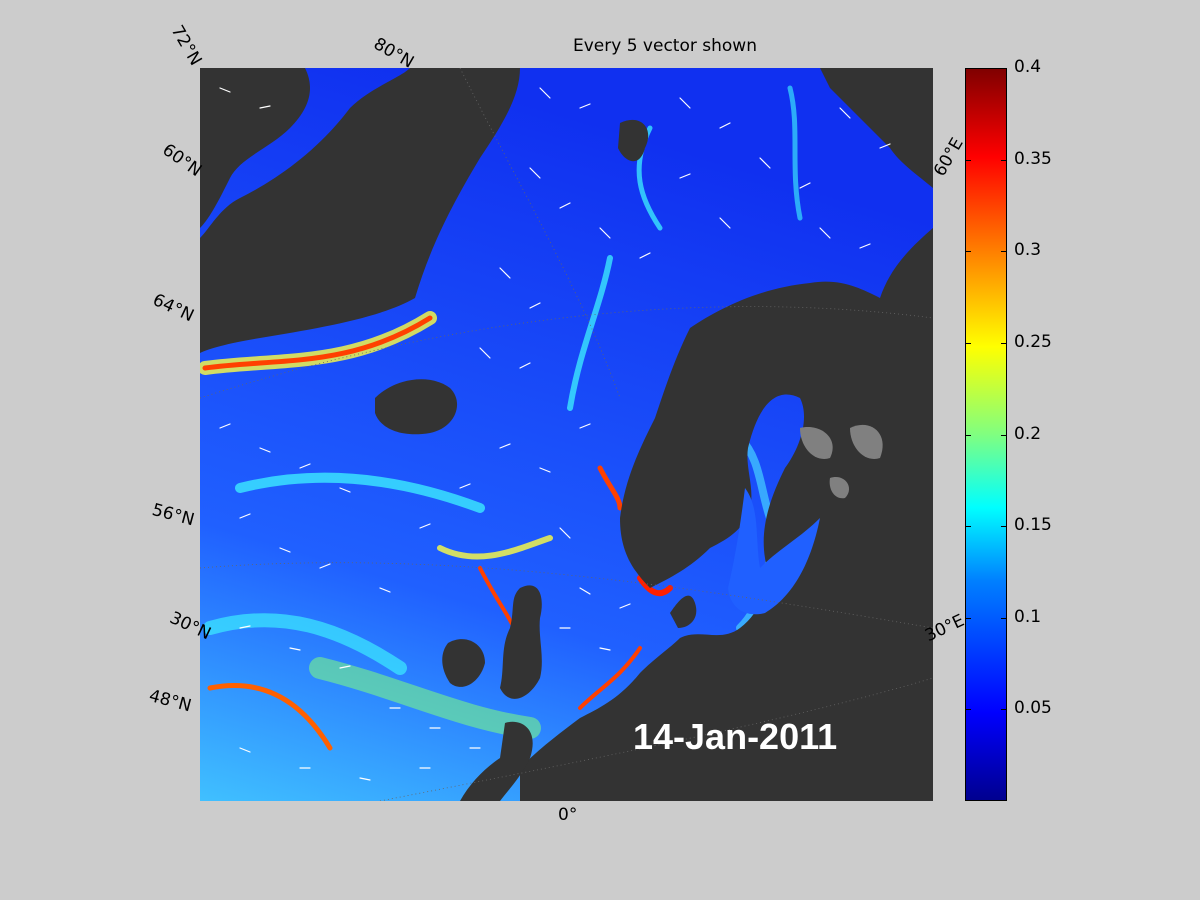 This screenshot has height=900, width=1200. What do you see at coordinates (568, 815) in the screenshot?
I see `lon-label-0: 0°` at bounding box center [568, 815].